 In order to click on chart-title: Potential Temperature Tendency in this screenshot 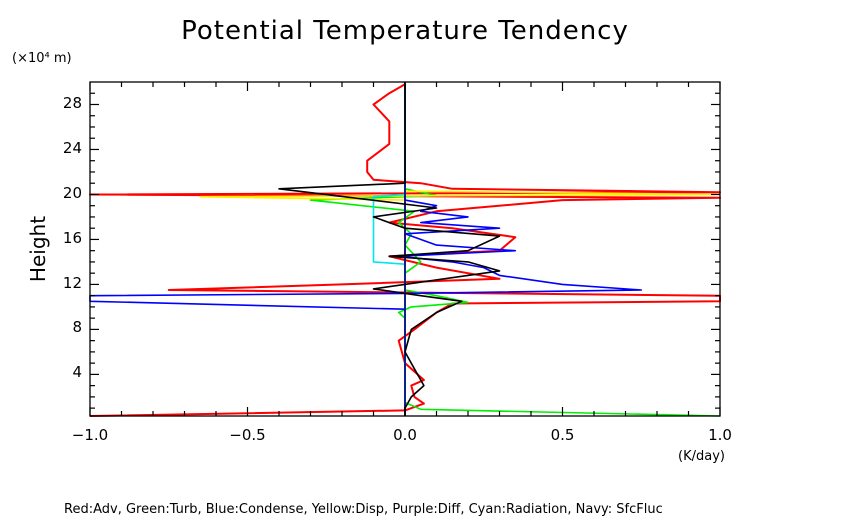, I will do `click(405, 31)`.